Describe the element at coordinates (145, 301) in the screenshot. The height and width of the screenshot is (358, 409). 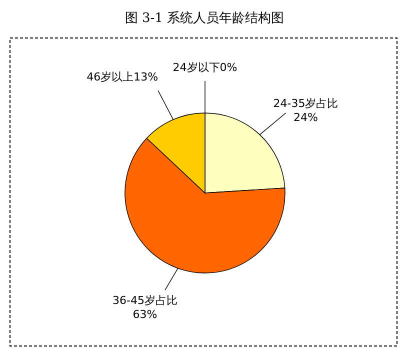
I see `slice-label: 36-45岁占比` at that location.